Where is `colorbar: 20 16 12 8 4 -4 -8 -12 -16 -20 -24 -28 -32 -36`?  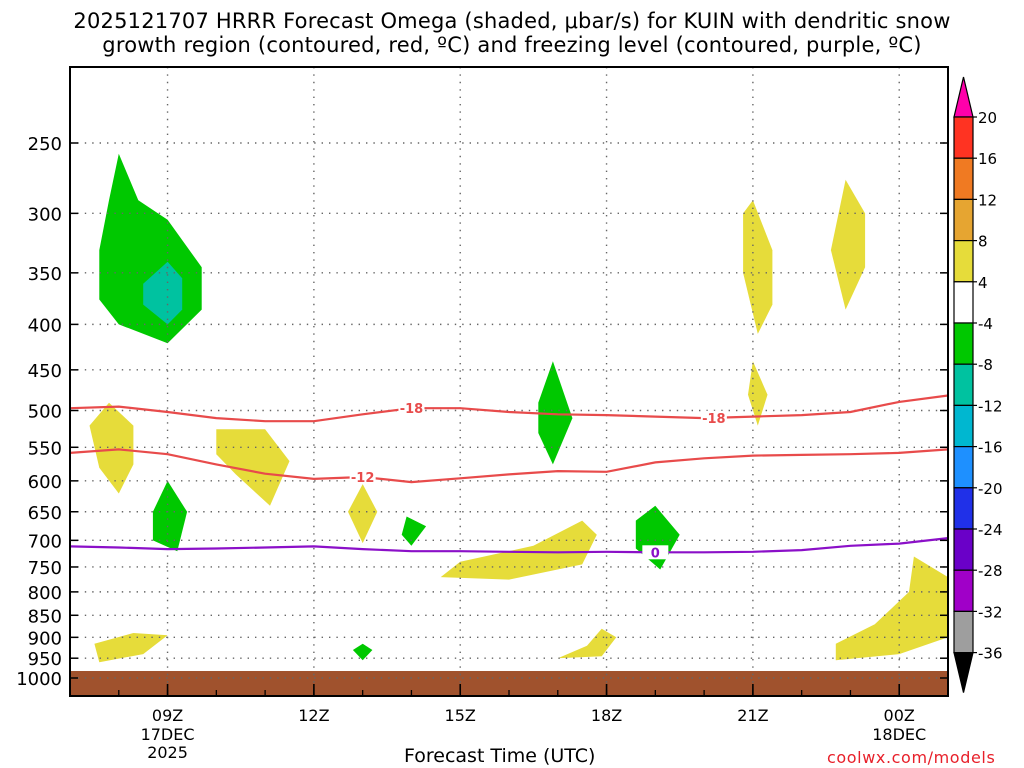
colorbar: 20 16 12 8 4 -4 -8 -12 -16 -20 -24 -28 -32 -36 is located at coordinates (978, 384).